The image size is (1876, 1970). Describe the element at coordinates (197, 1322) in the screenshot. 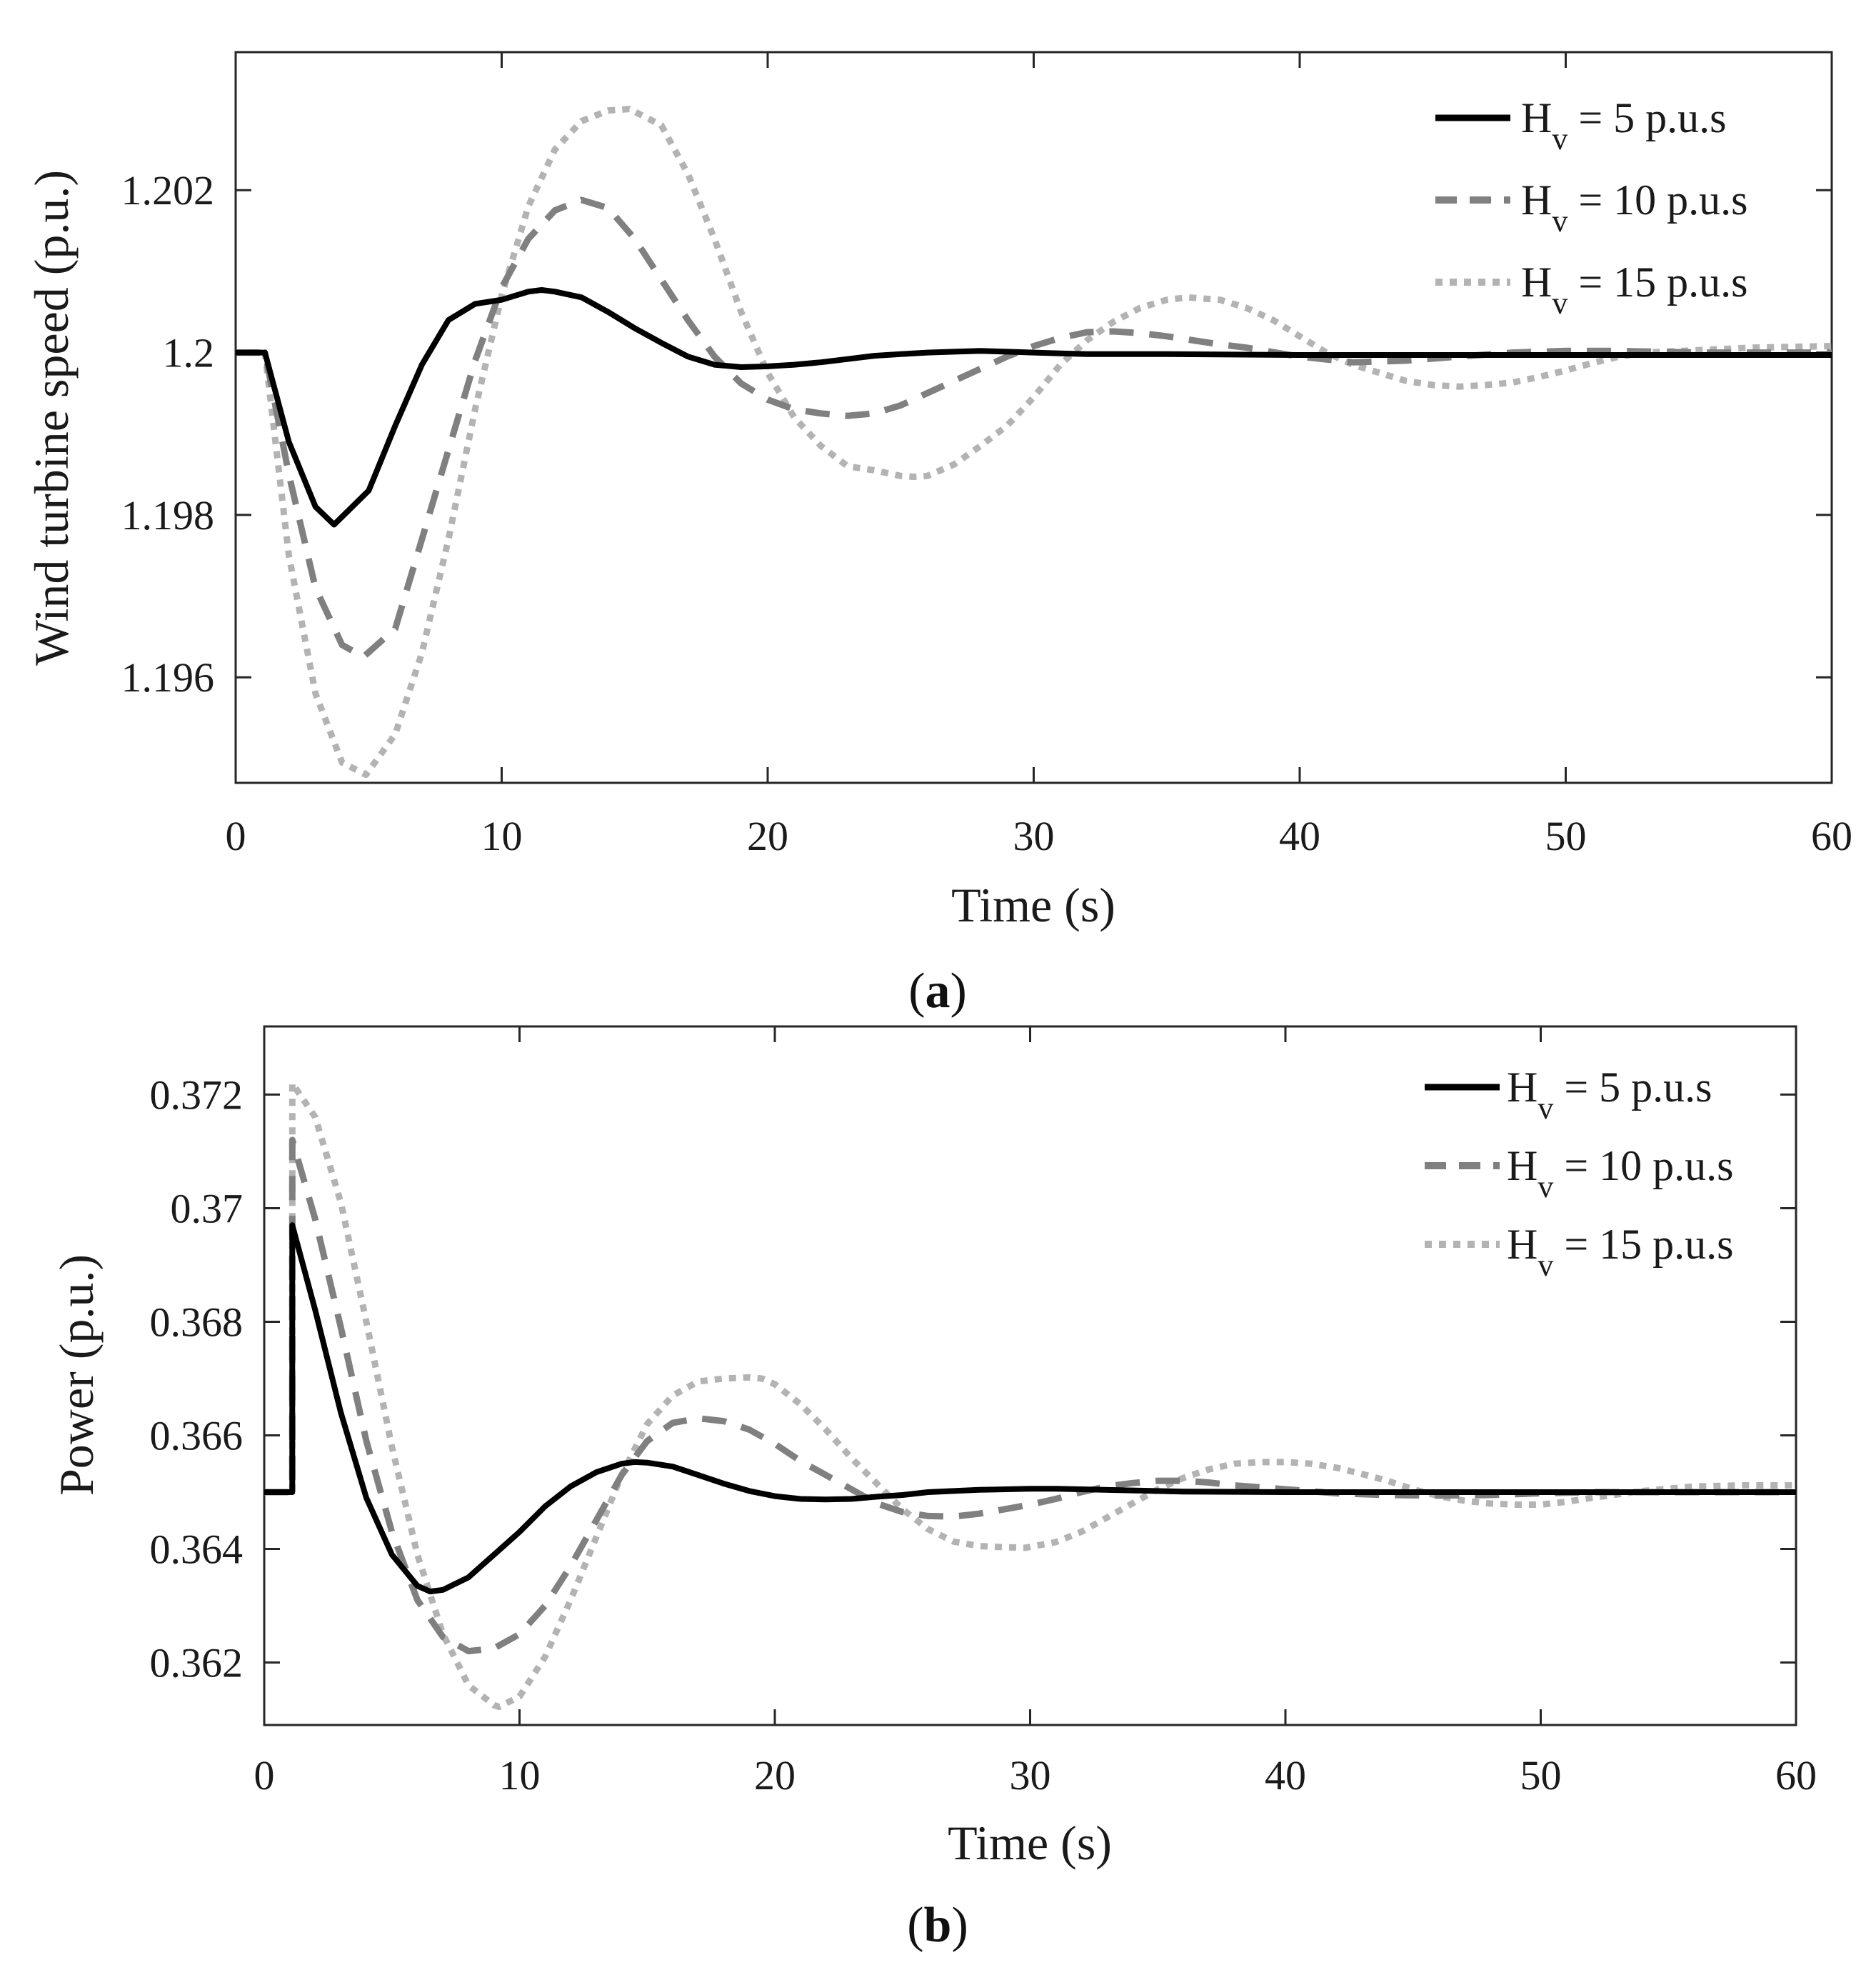

I see `y-tick-label: 0.368` at that location.